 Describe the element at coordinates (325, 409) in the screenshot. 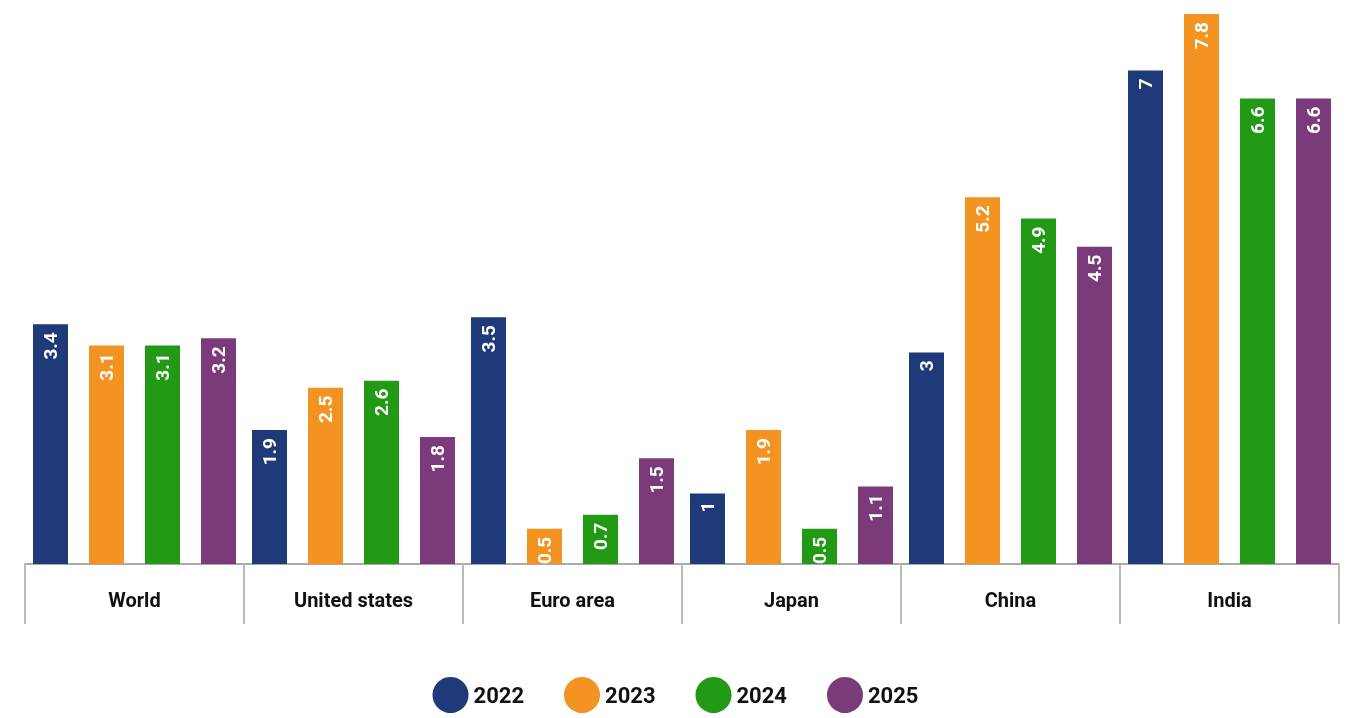

I see `data-label: 2.5` at that location.